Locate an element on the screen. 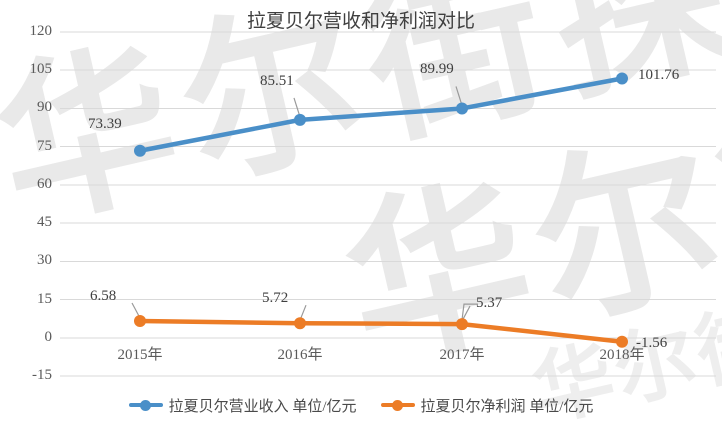 The height and width of the screenshot is (434, 722). legend-item-net-profit: 拉夏贝尔净利润 单位/亿元 is located at coordinates (487, 405).